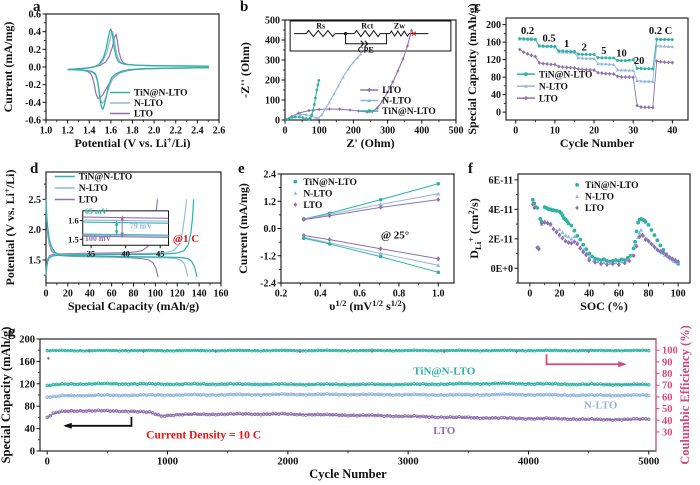 This screenshot has height=485, width=700. Describe the element at coordinates (444, 431) in the screenshot. I see `svg-text: LTO` at that location.